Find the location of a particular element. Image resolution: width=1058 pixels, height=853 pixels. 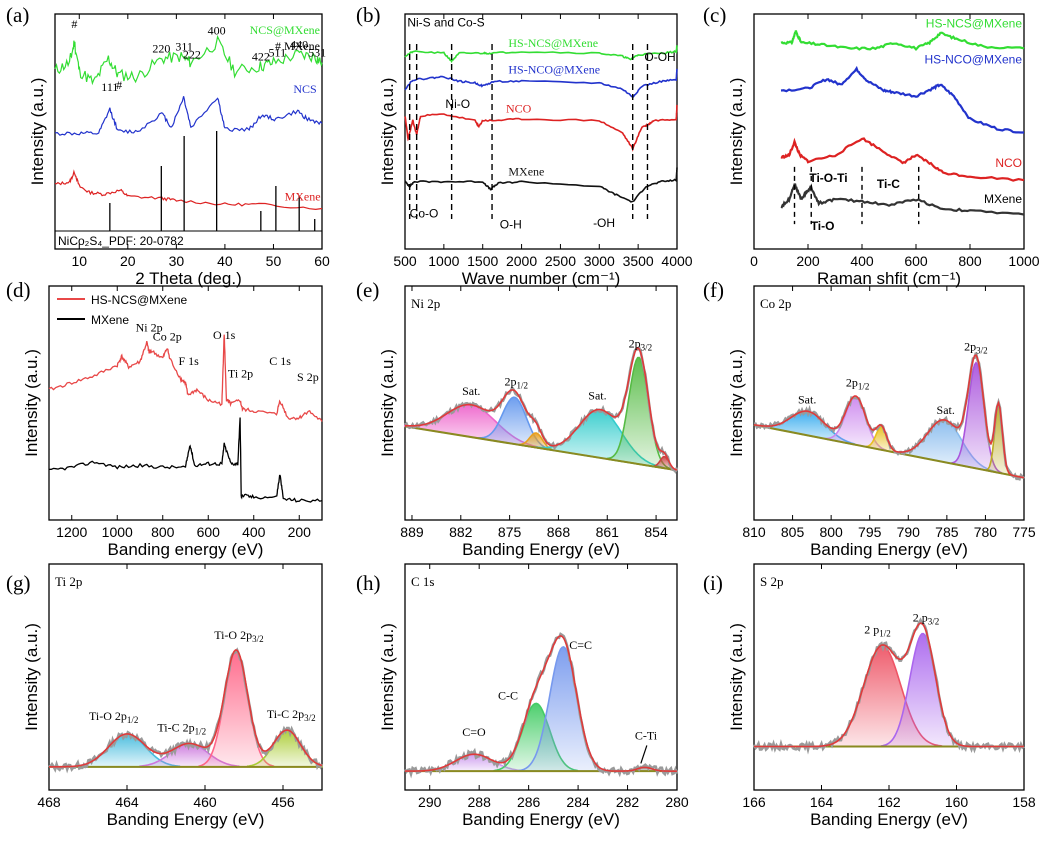

series-line-ncs-mxene is located at coordinates (188, 60).